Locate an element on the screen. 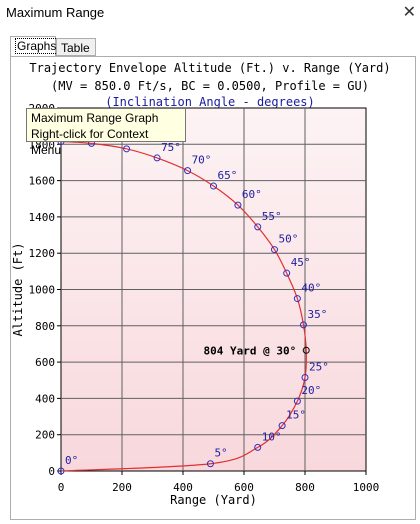  y-tick-label: 200 is located at coordinates (45, 435).